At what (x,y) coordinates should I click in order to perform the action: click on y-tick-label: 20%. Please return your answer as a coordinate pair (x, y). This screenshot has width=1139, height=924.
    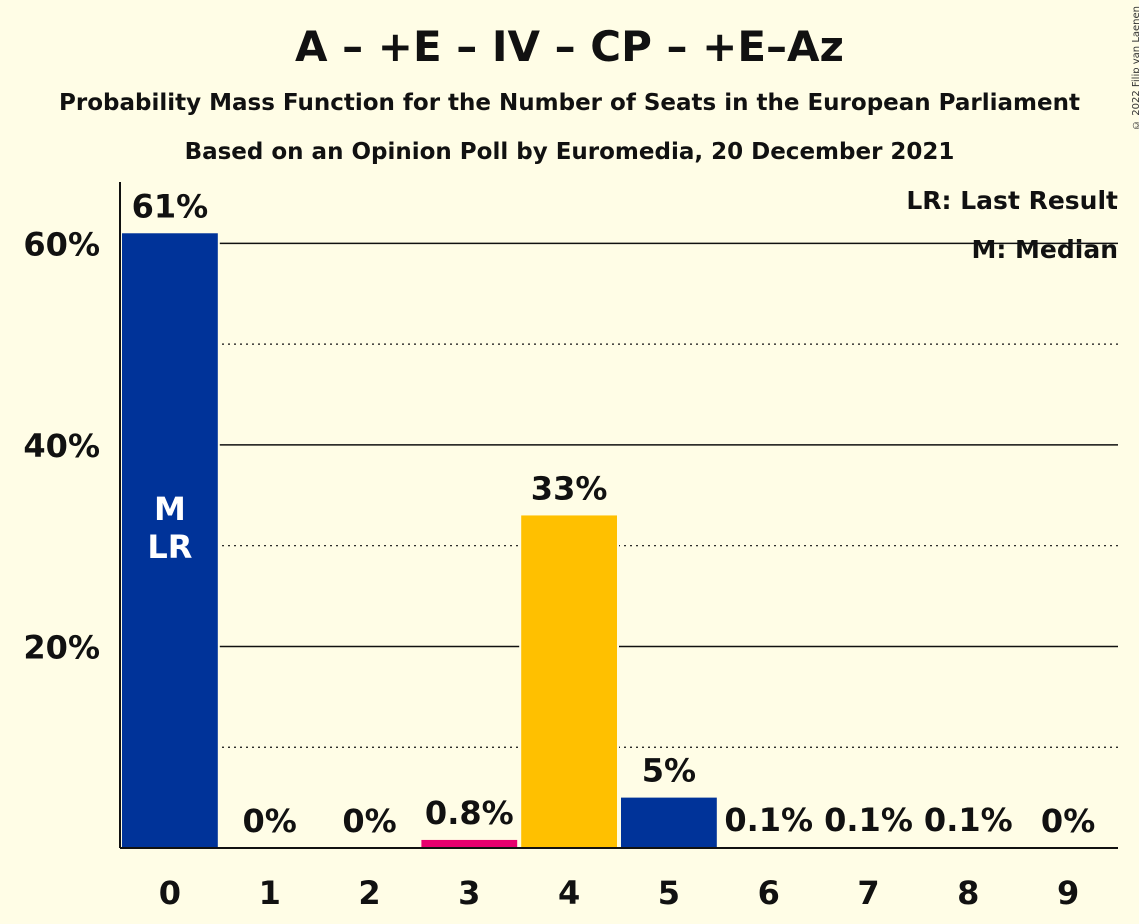
    Looking at the image, I should click on (61, 647).